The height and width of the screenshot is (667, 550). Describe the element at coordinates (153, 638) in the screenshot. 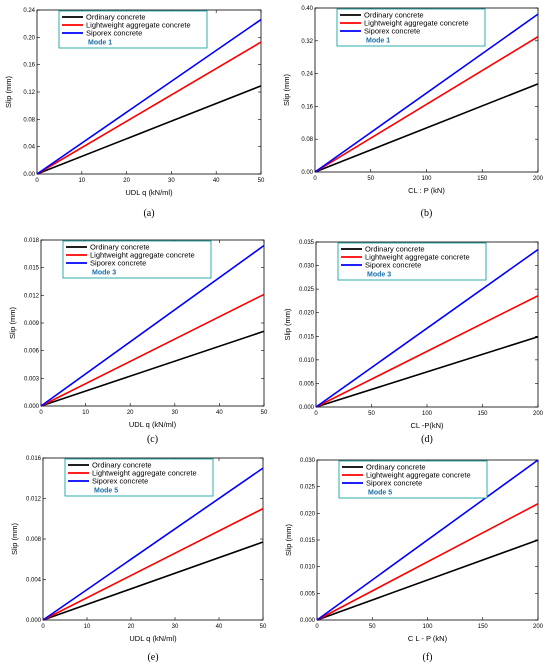

I see `x-axis-label: UDL q (kN/ml)` at that location.